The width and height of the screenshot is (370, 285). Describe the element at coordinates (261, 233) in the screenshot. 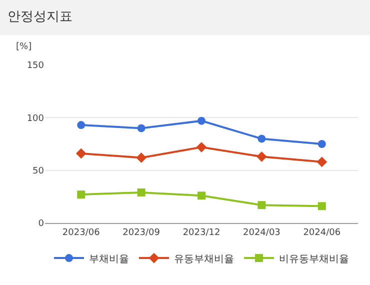

I see `x-tick-label: 2024/03` at that location.